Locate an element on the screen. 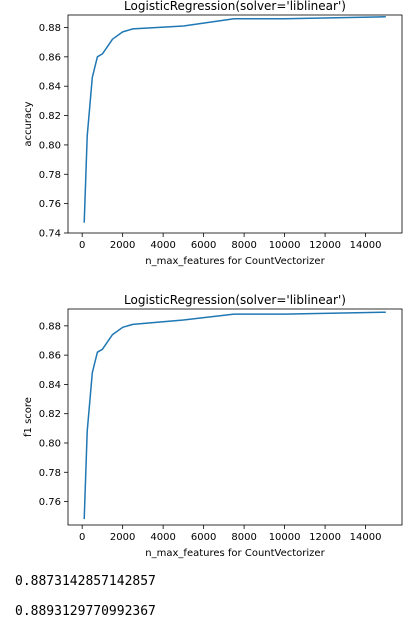  accuracy-output: 0.8873142857142857 is located at coordinates (85, 581).